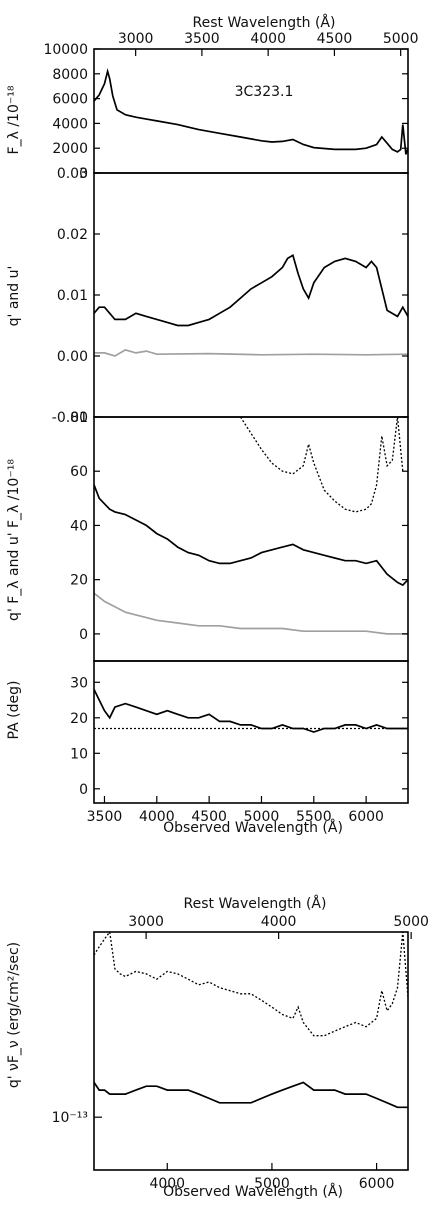 Image resolution: width=436 pixels, height=1216 pixels. What do you see at coordinates (72, 357) in the screenshot?
I see `ytick-label: 0.00` at bounding box center [72, 357].